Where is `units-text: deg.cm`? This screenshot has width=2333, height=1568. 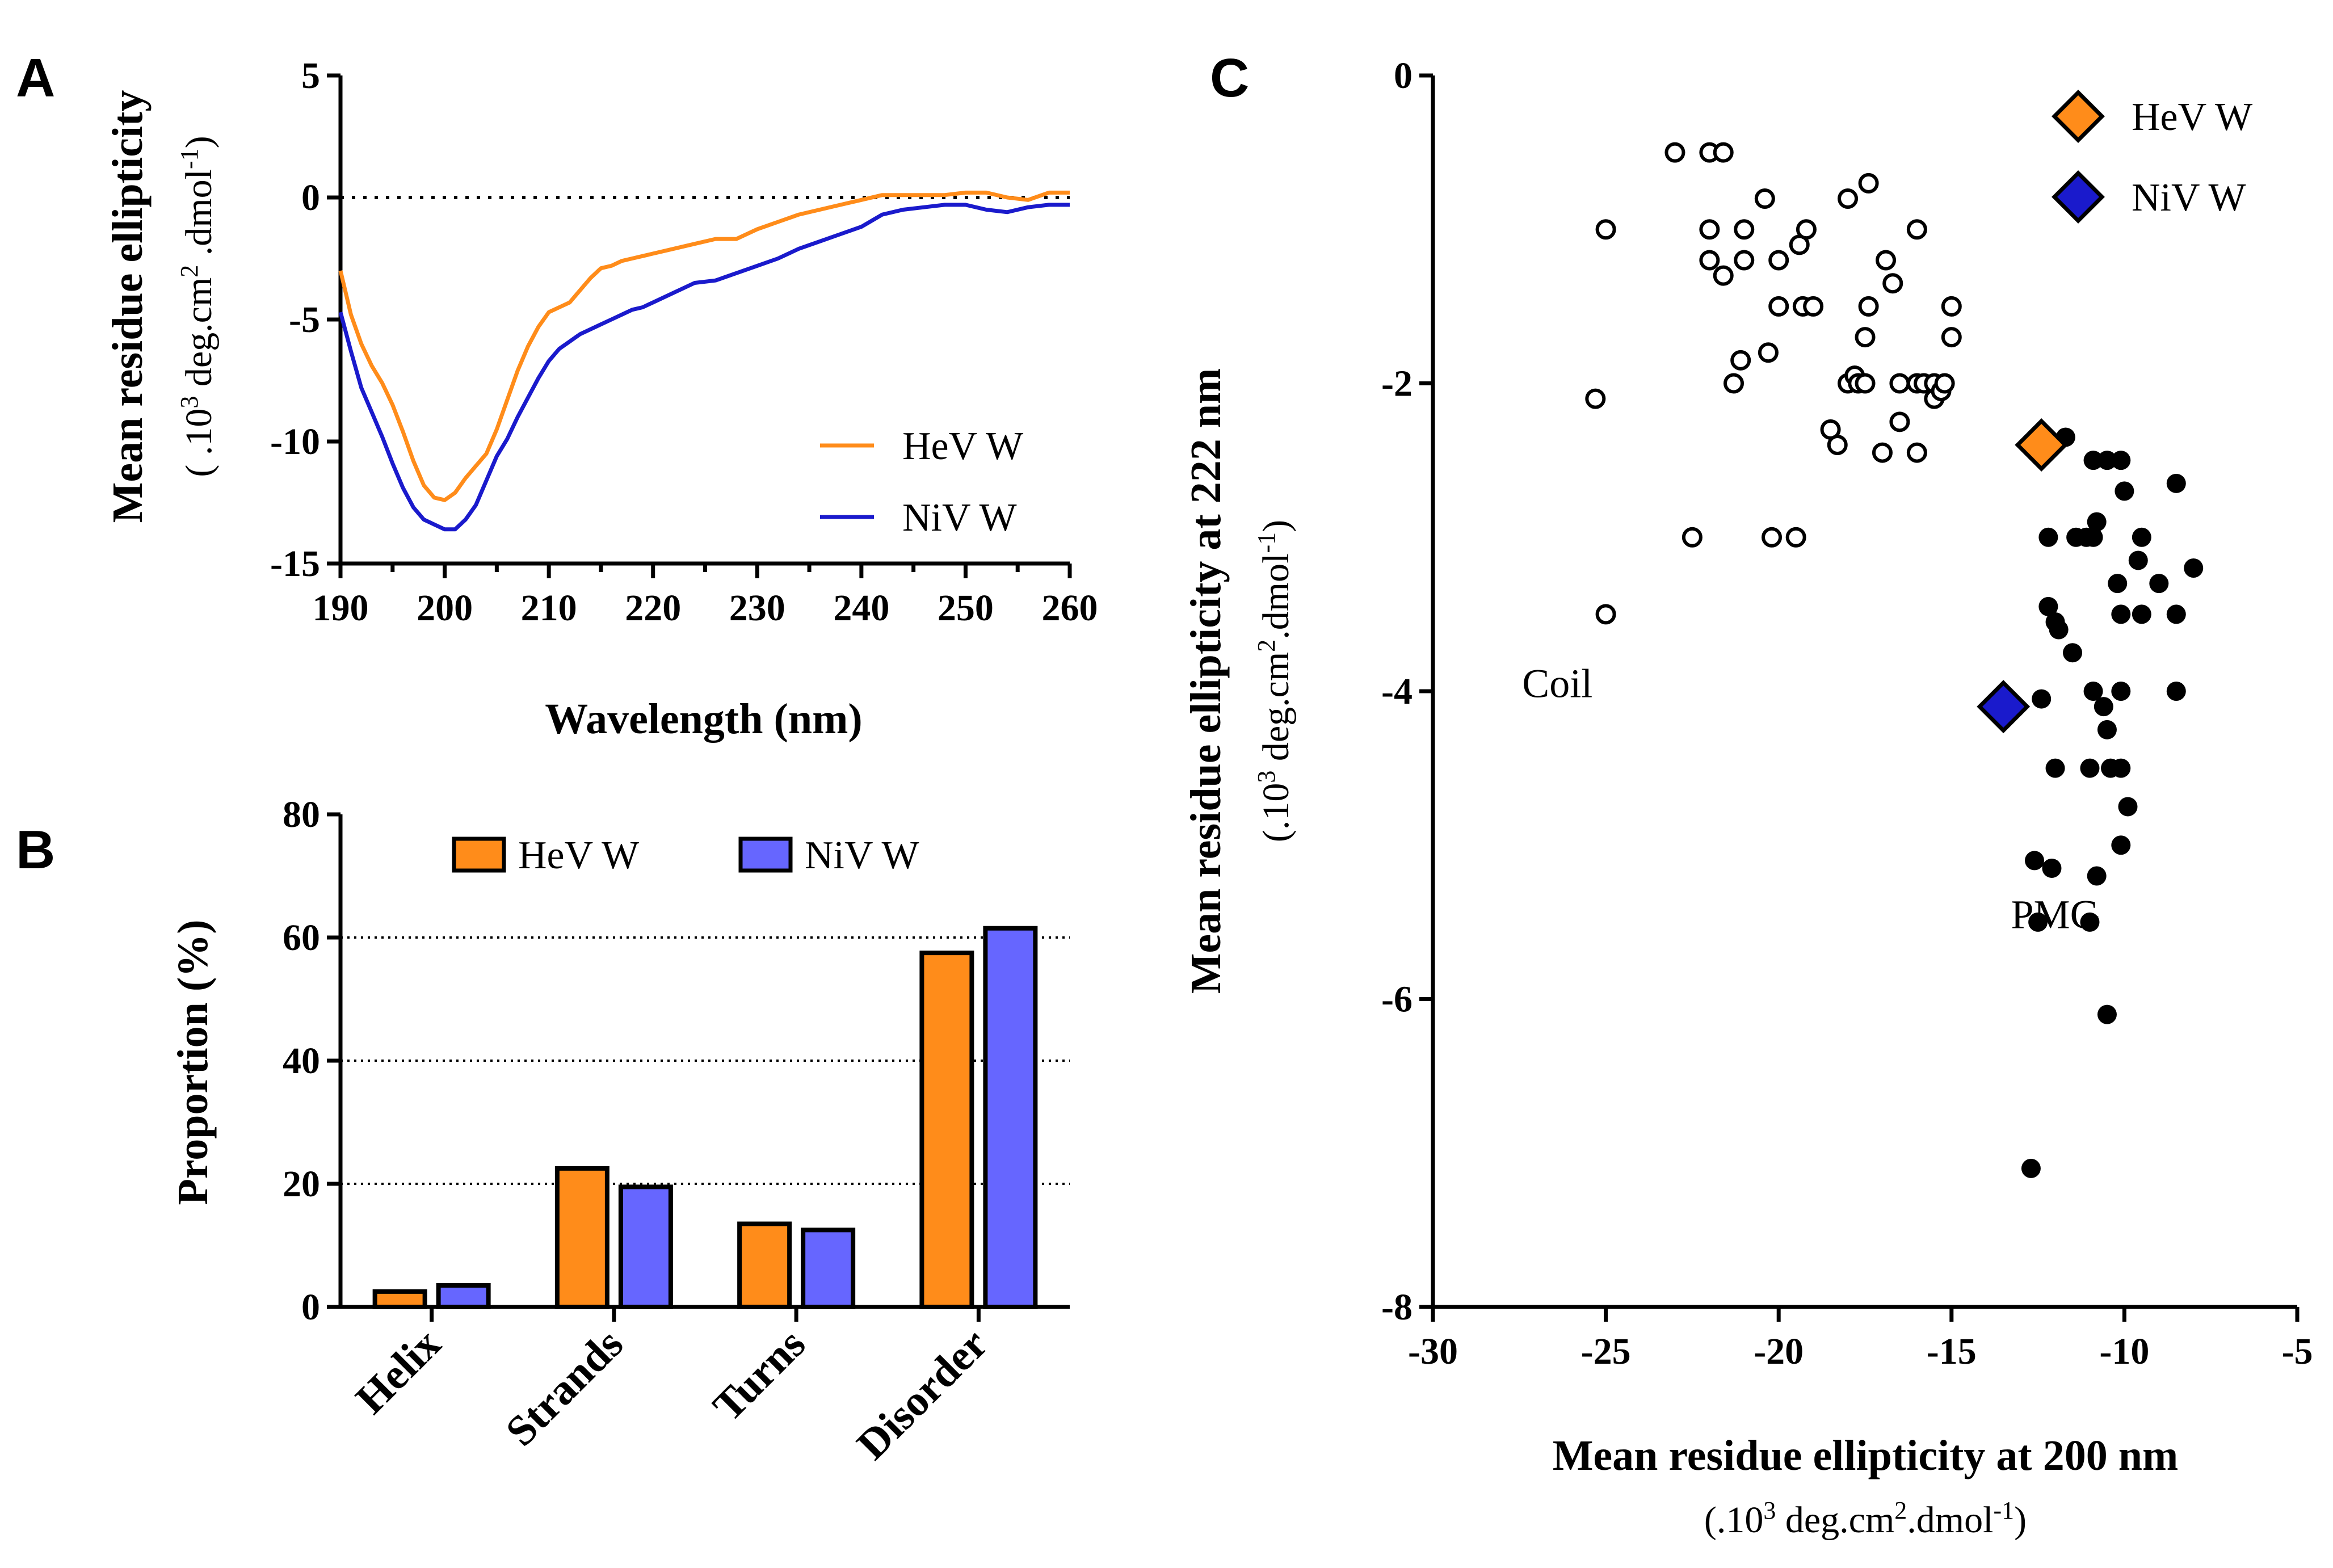
units-text: deg.cm is located at coordinates (1276, 711).